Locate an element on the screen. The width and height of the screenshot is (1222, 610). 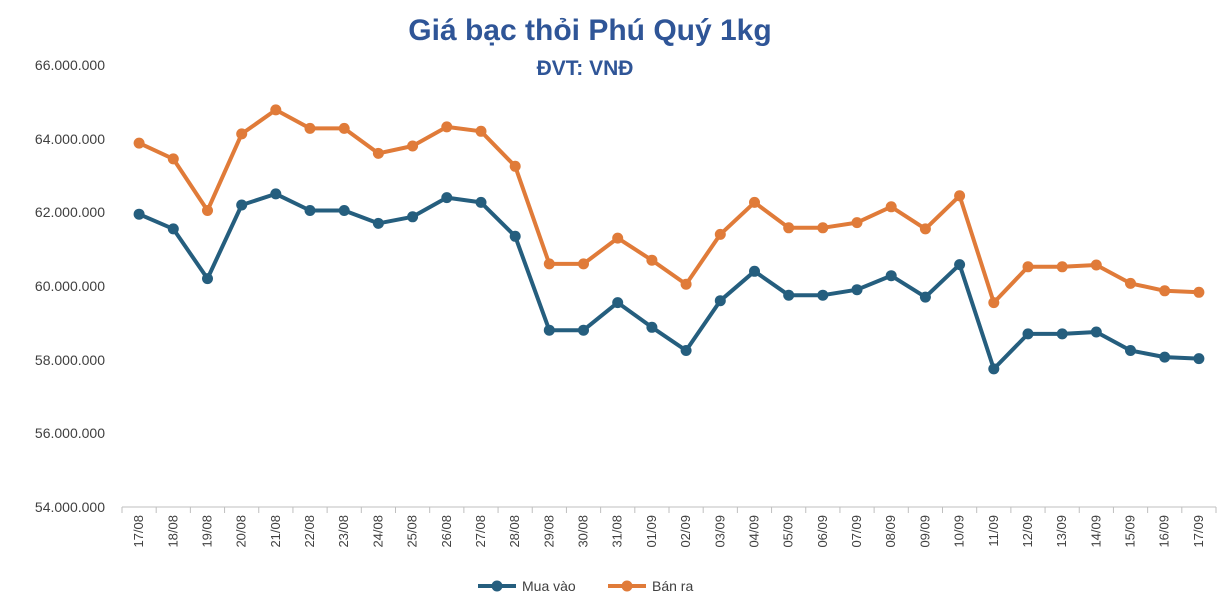
x-tick-label: 20/08 is located at coordinates (241, 531).